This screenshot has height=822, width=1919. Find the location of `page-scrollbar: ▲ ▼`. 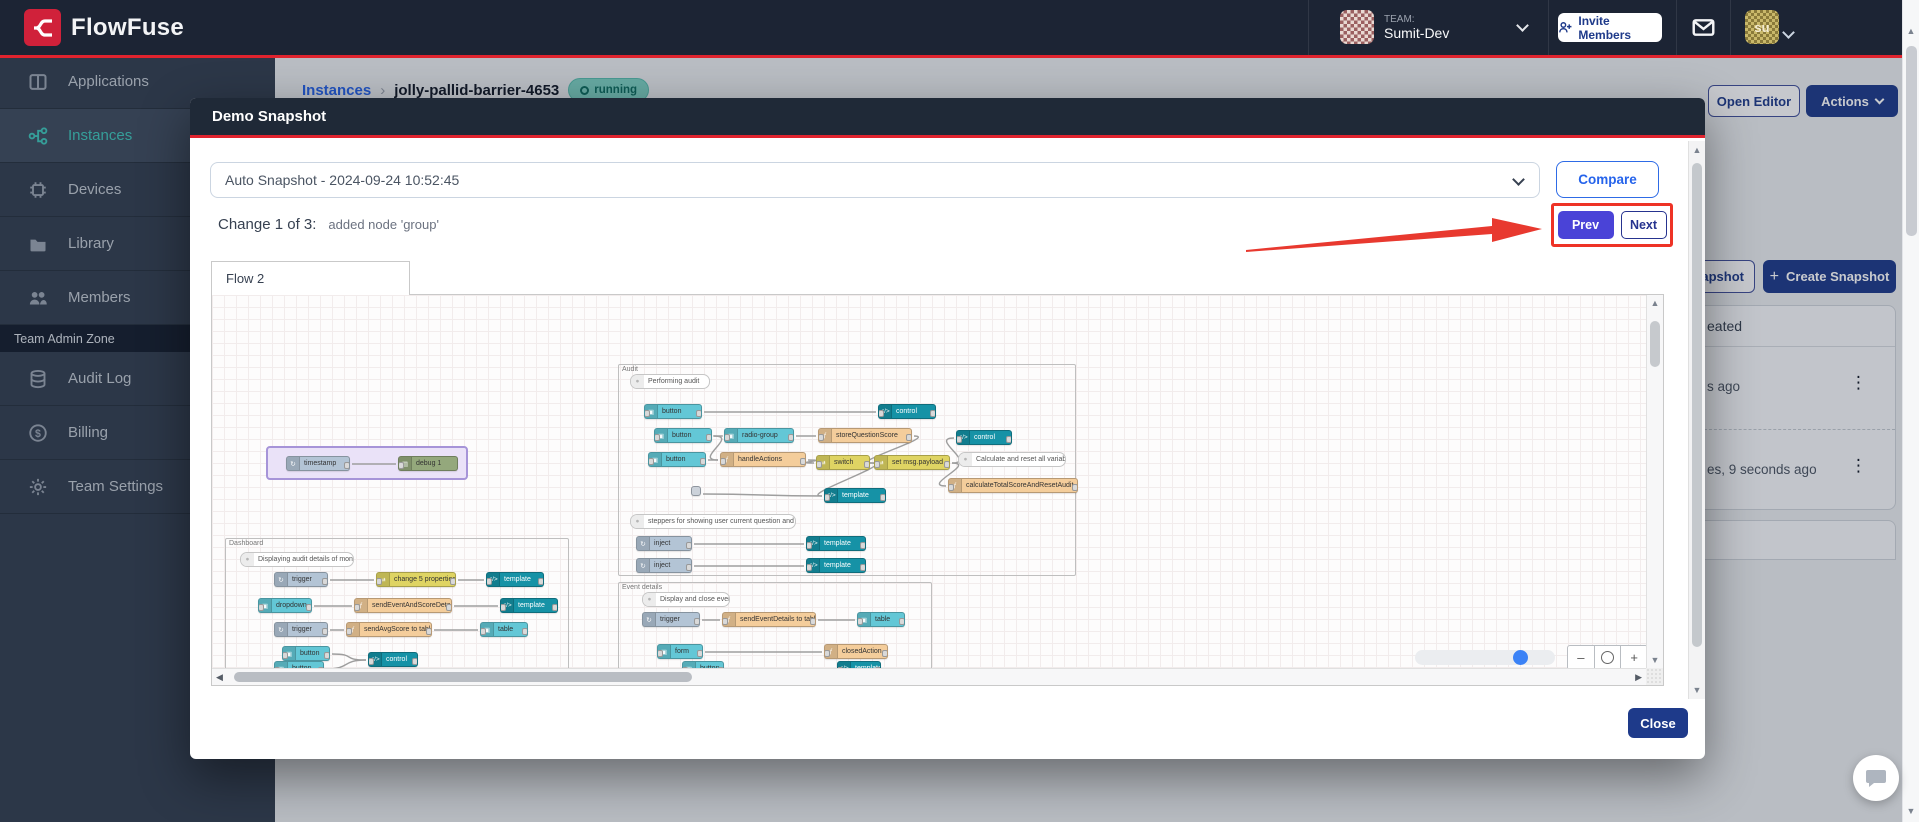

page-scrollbar: ▲ ▼ is located at coordinates (1910, 411).